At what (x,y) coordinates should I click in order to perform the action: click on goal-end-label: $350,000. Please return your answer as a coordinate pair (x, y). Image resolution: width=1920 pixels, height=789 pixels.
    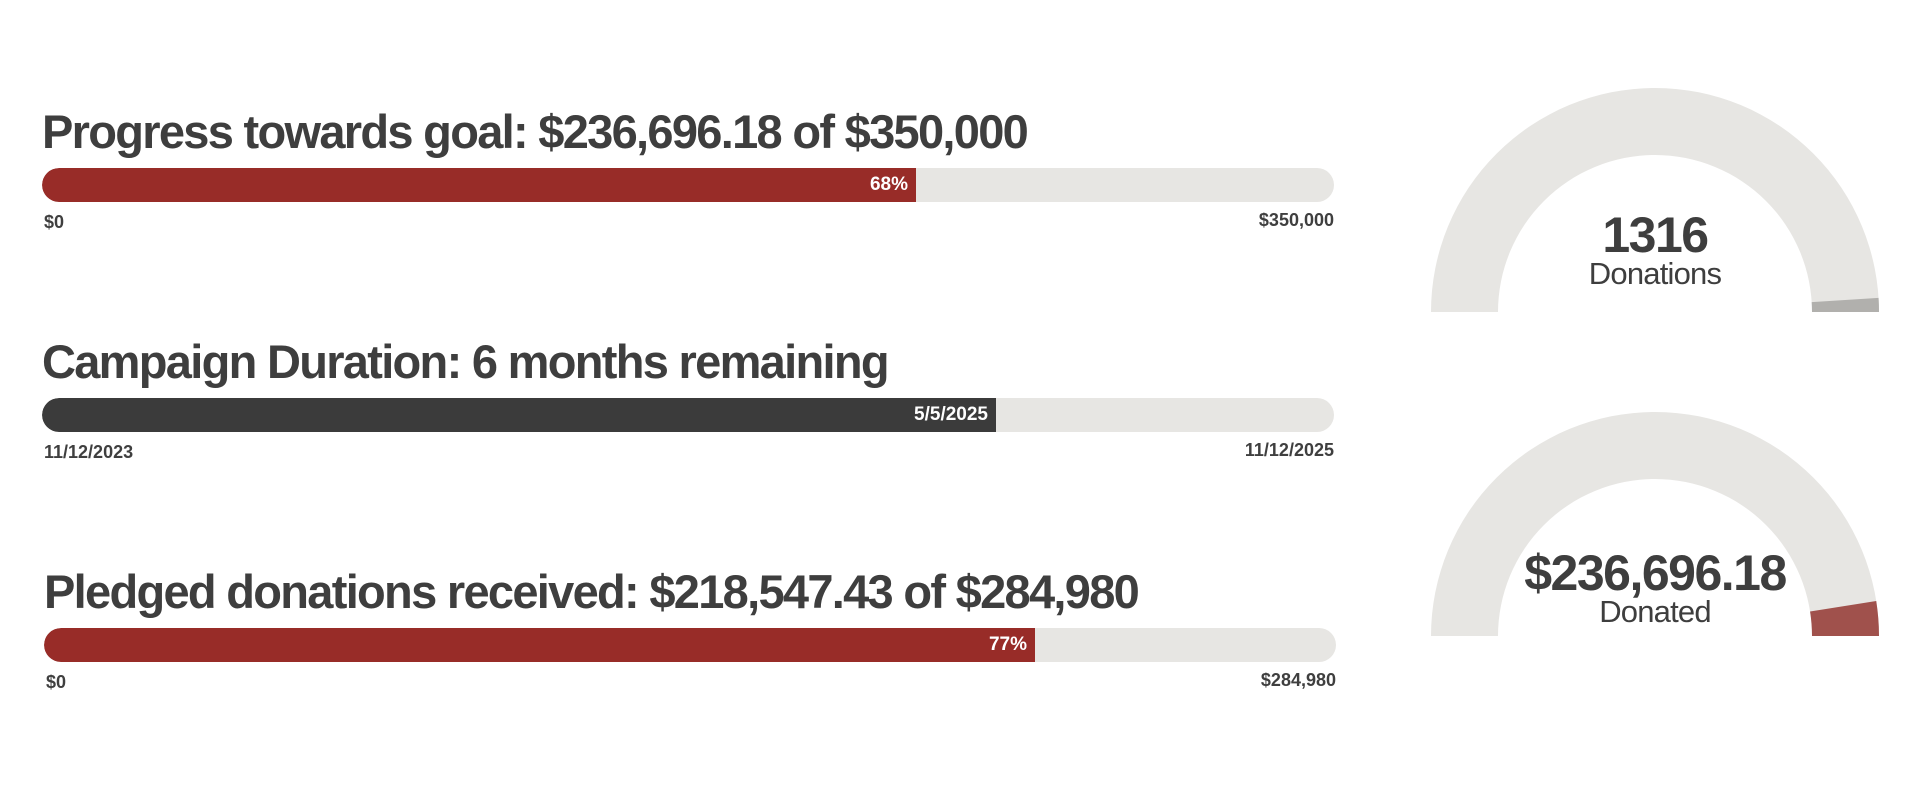
    Looking at the image, I should click on (1296, 220).